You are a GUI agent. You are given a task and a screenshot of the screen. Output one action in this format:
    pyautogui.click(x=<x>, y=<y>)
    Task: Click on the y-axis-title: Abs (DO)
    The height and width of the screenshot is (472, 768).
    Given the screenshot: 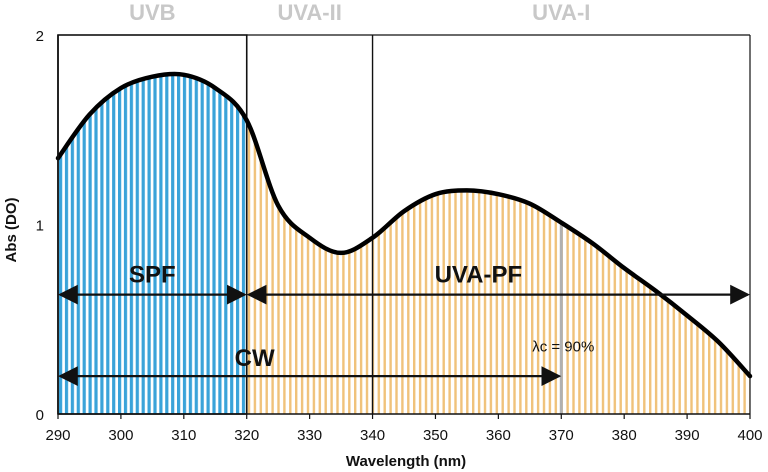 What is the action you would take?
    pyautogui.click(x=11, y=230)
    